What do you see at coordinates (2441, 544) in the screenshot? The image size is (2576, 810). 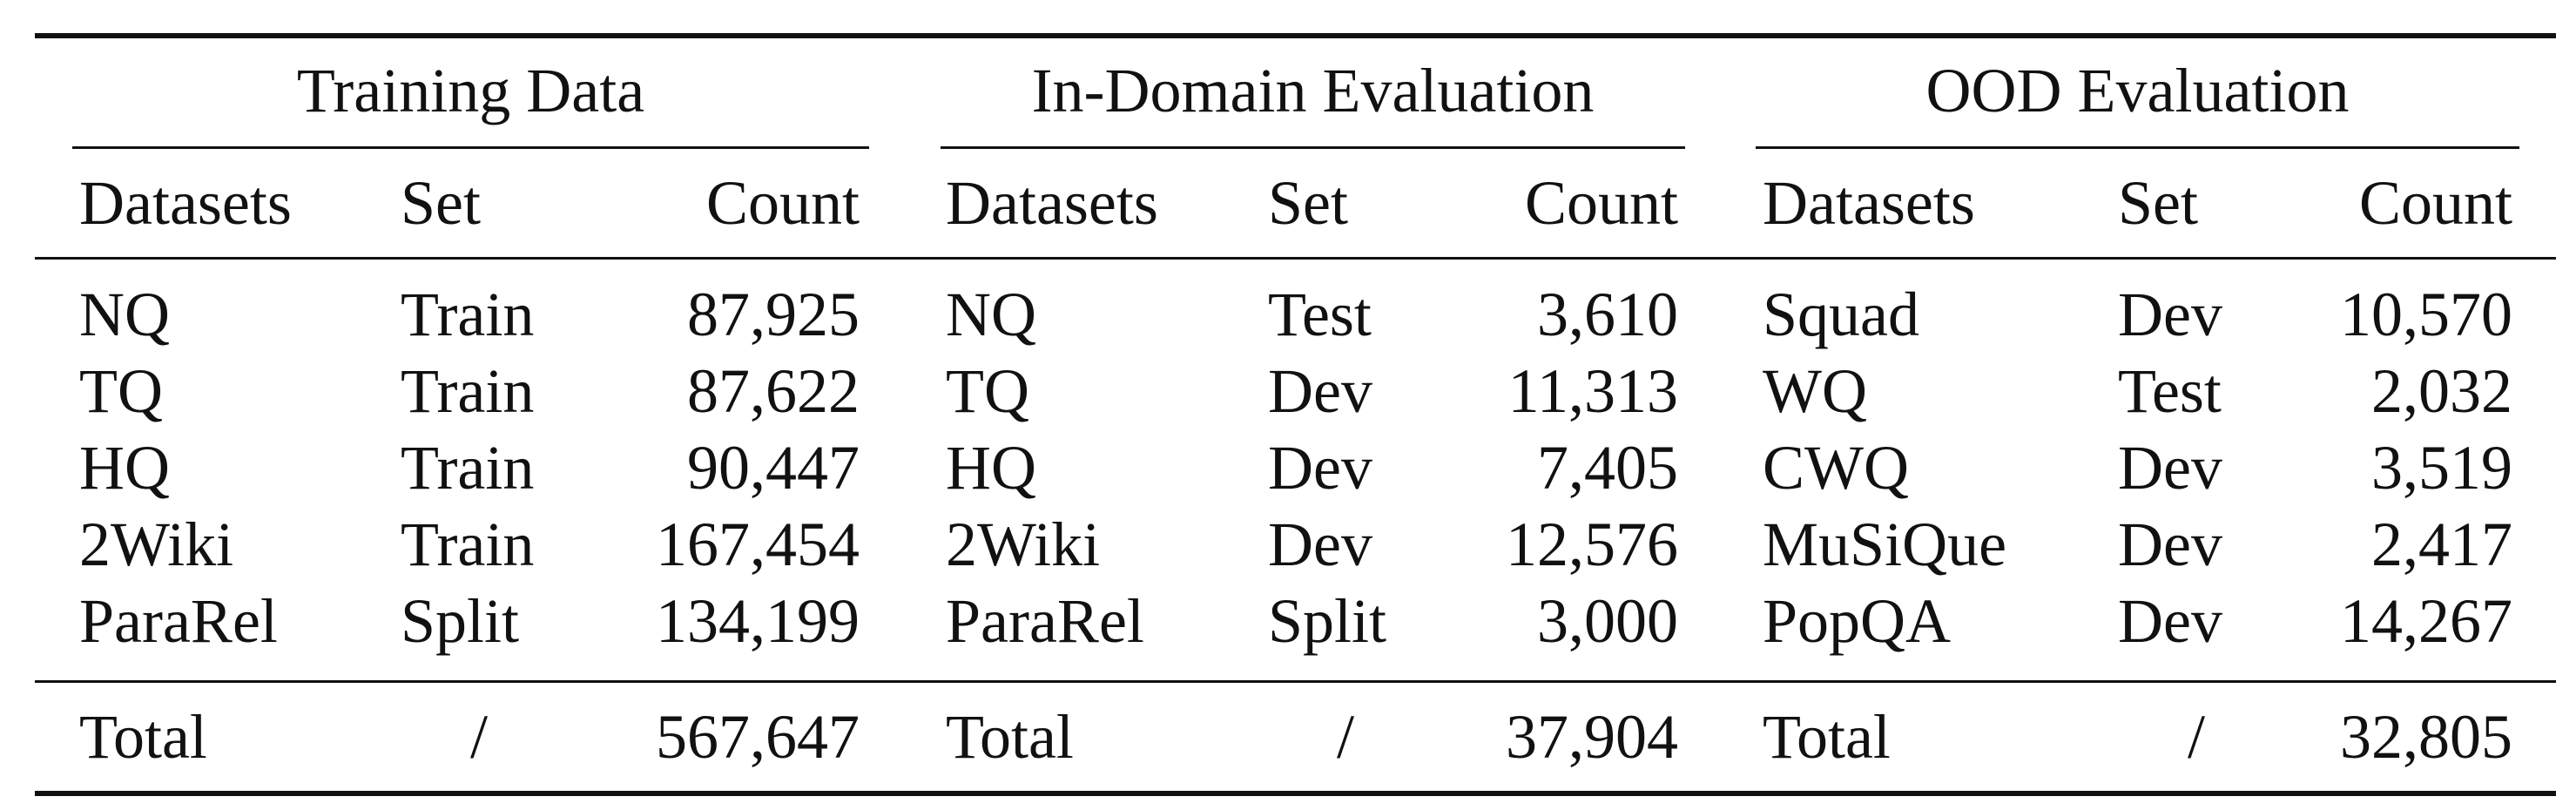 I see `table-cell: 2,417` at bounding box center [2441, 544].